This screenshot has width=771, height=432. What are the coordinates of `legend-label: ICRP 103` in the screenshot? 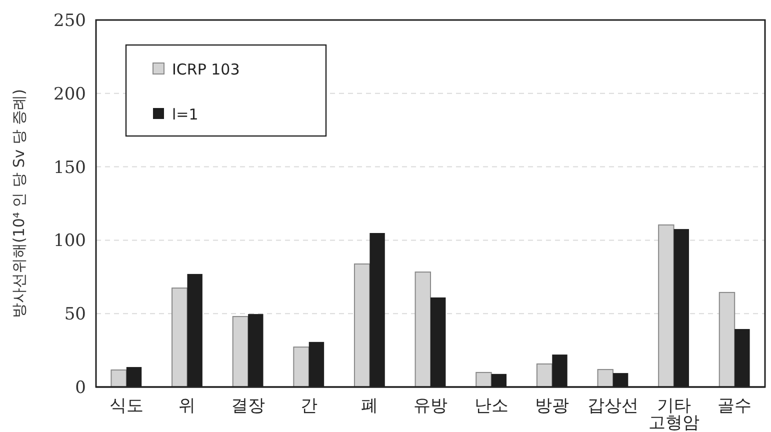 It's located at (206, 69).